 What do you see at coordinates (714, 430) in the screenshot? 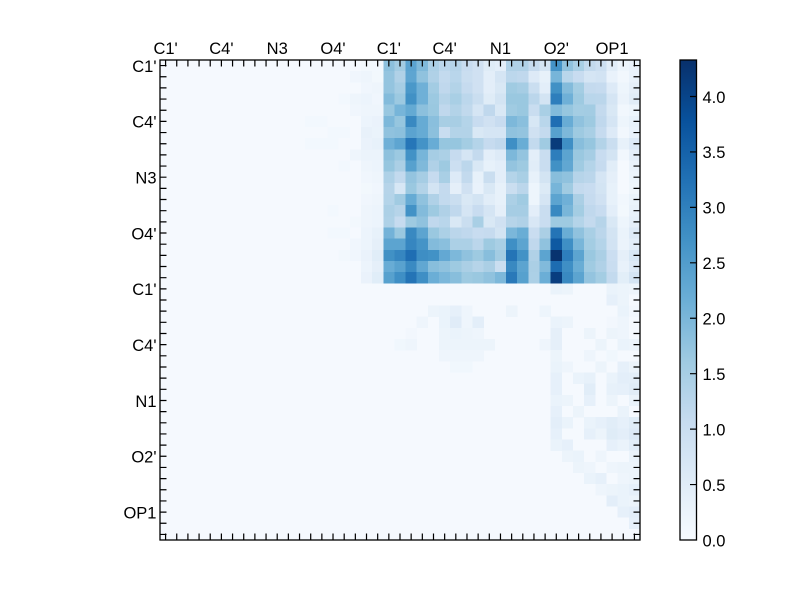
I see `svg-text: 1.0` at bounding box center [714, 430].